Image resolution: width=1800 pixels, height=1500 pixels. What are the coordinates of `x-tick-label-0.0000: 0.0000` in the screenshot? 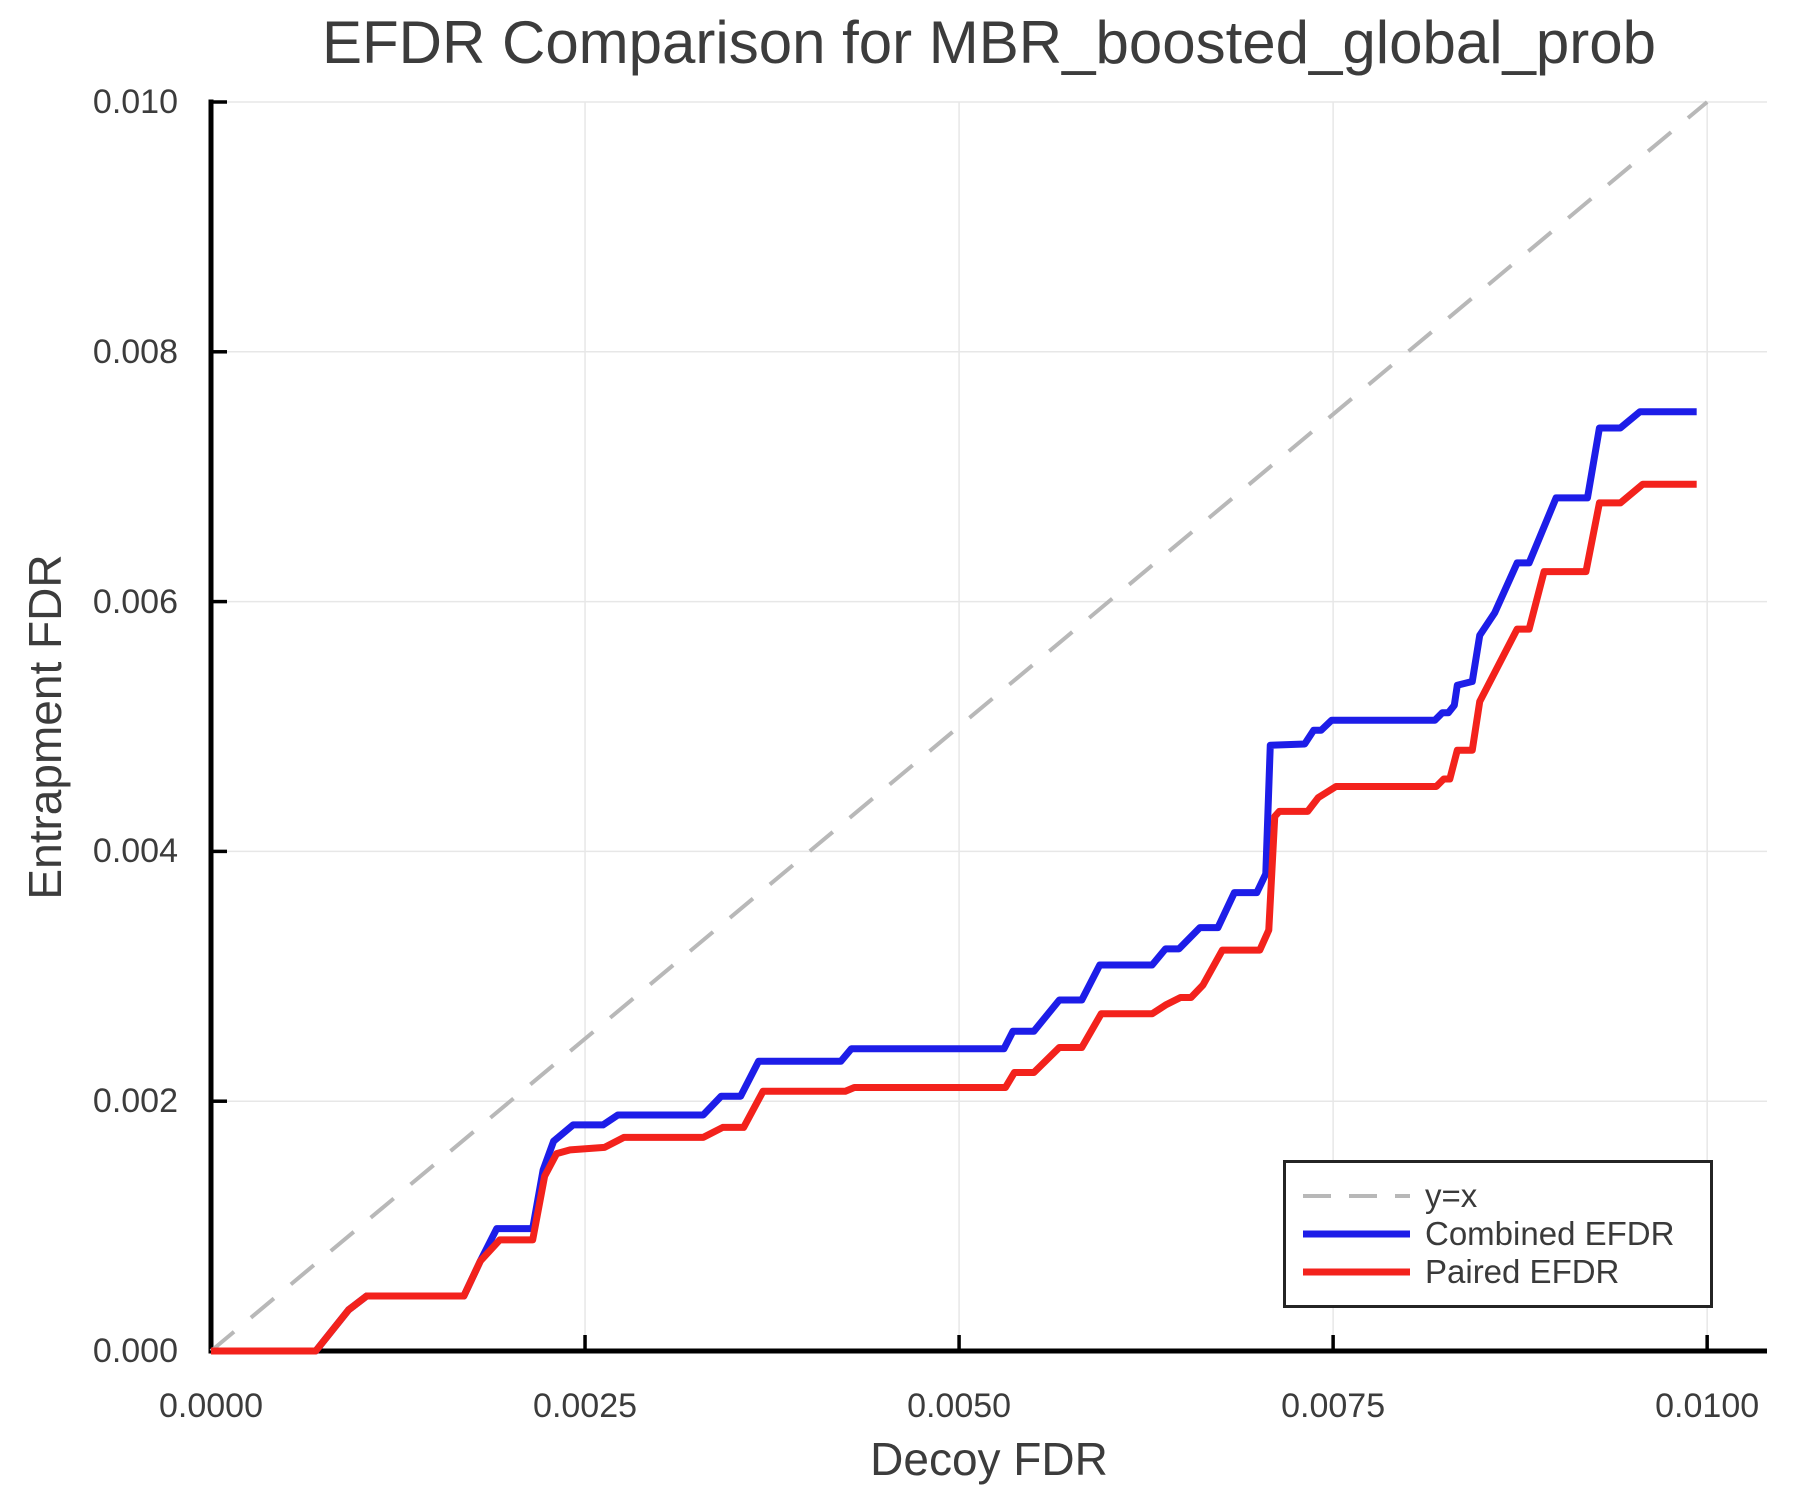 It's located at (211, 1406).